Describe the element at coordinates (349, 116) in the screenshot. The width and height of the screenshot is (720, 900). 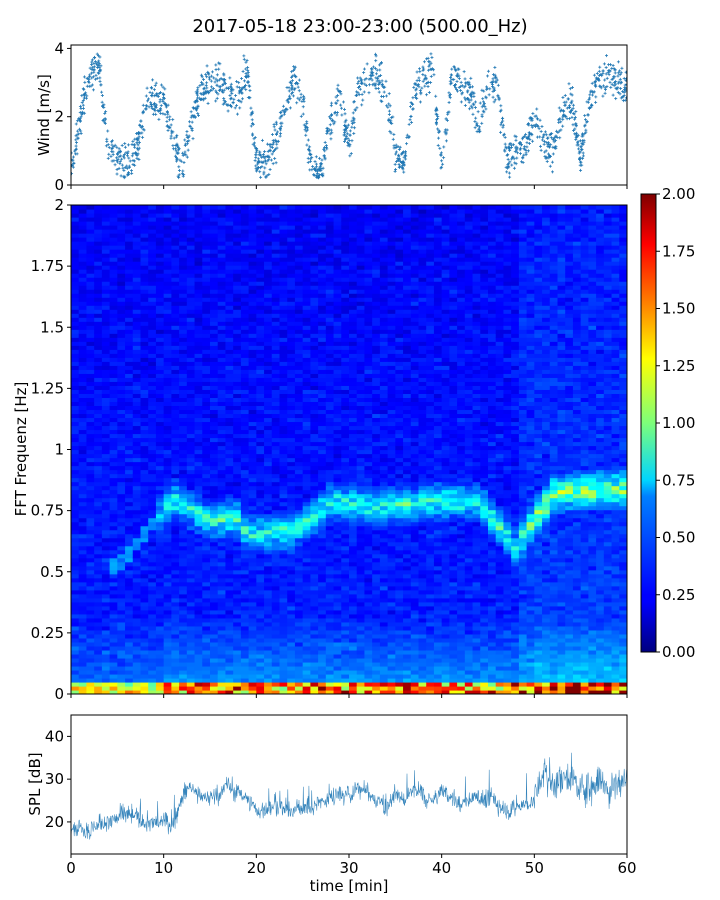
I see `wind-scatter-points` at that location.